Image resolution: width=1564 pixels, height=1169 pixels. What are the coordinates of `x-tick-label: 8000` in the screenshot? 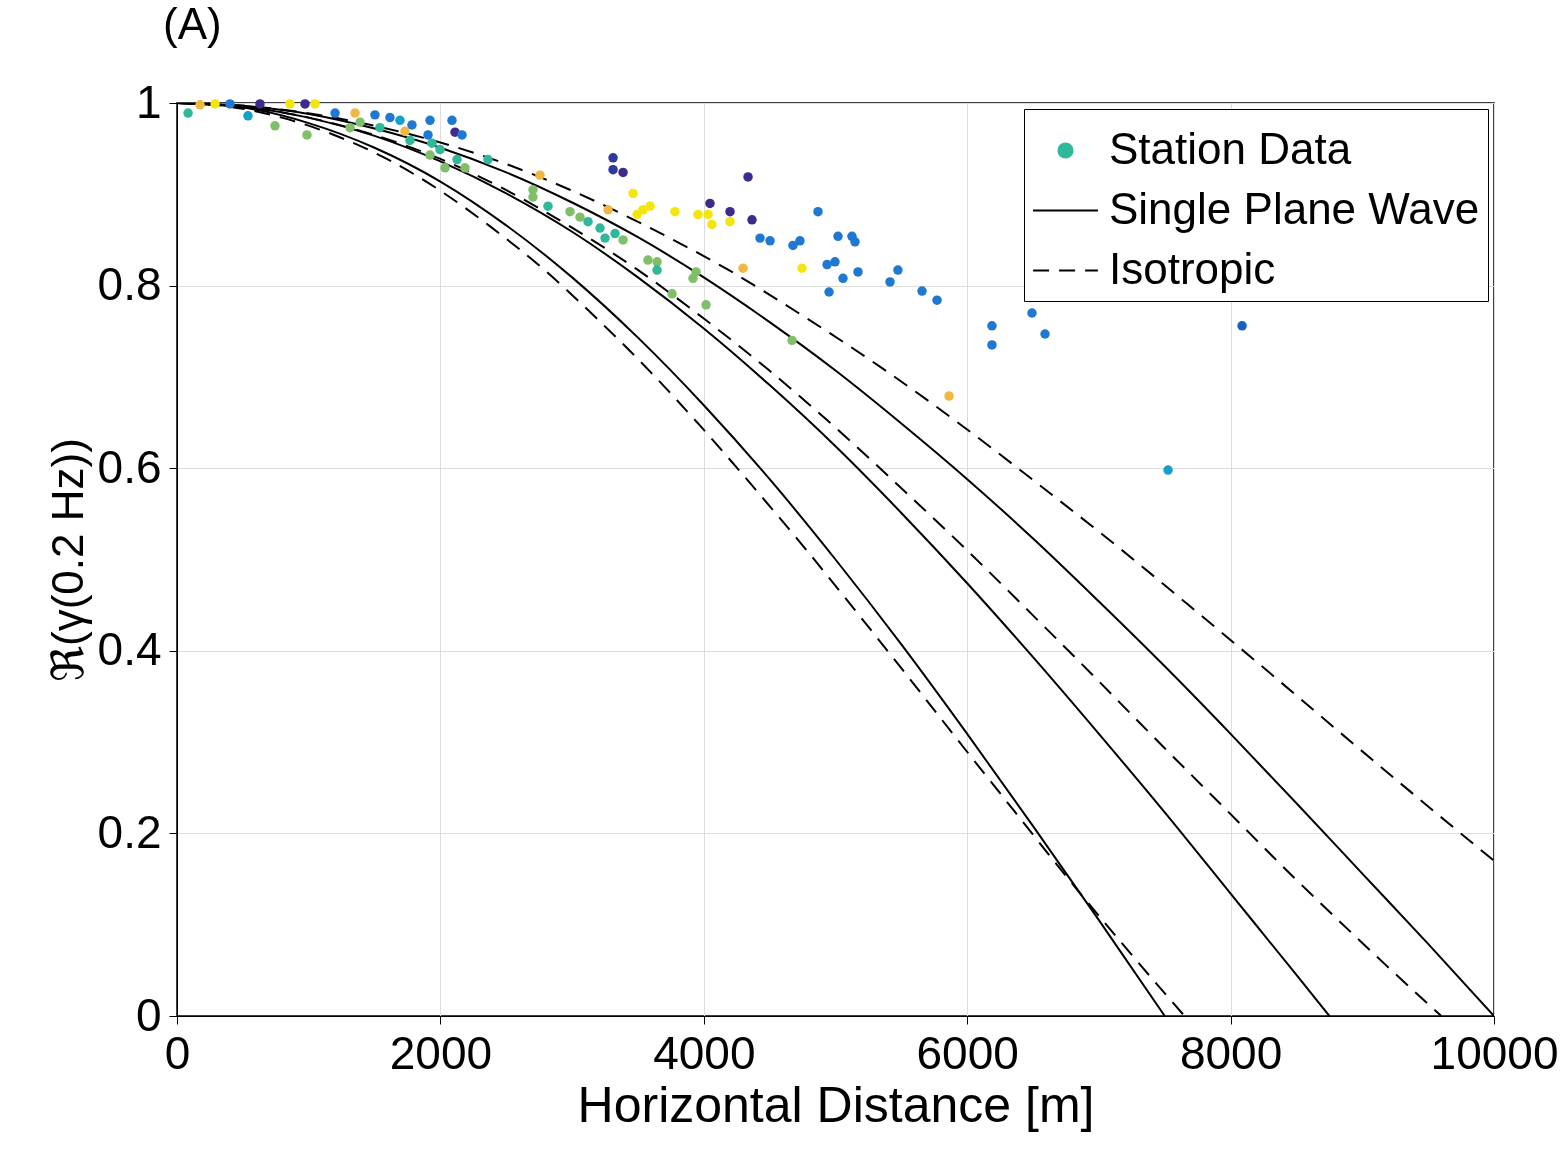 It's located at (1231, 1052).